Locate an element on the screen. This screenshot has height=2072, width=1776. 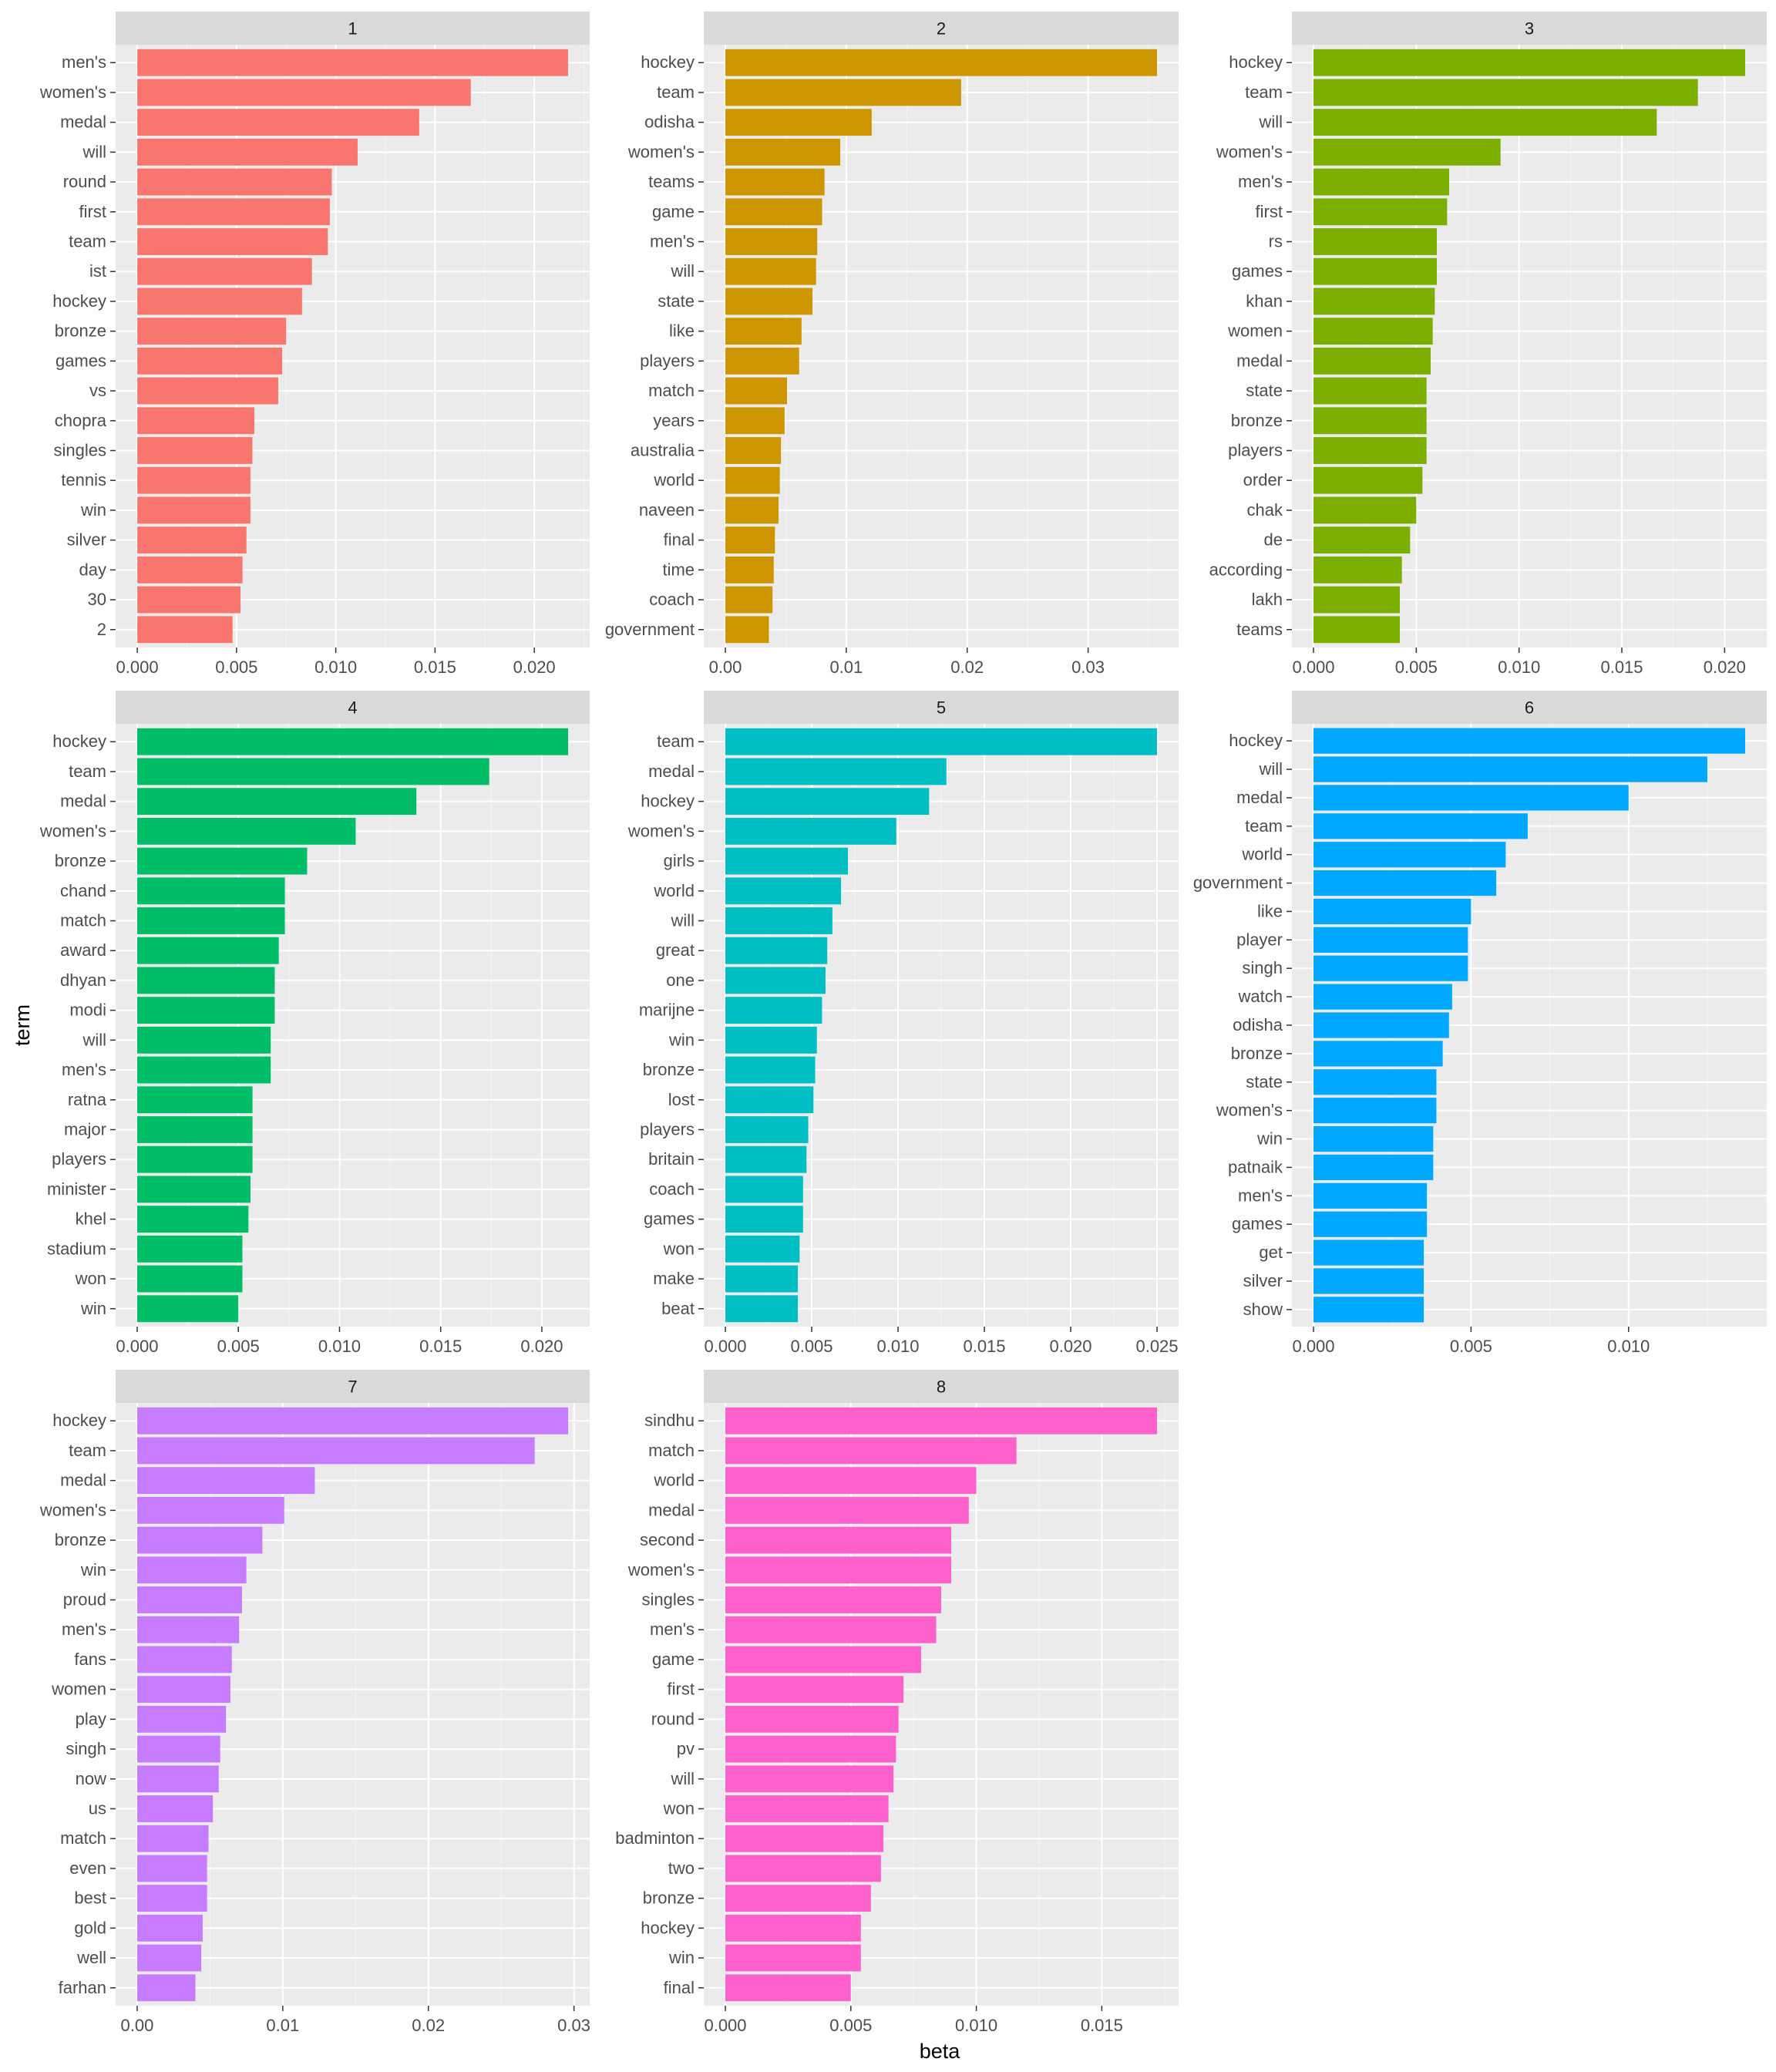
term-label: medal is located at coordinates (83, 1481).